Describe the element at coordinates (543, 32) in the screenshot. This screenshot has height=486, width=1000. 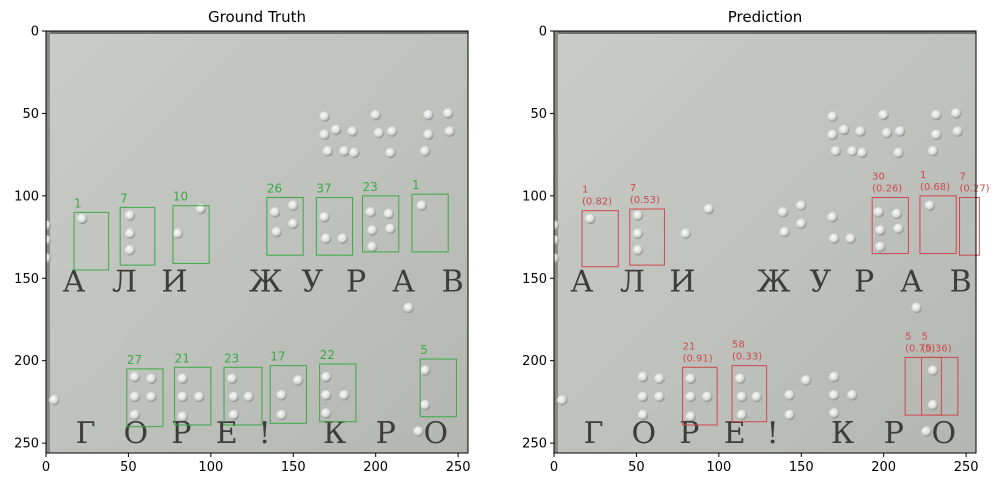
I see `y-tick-label: 0` at that location.